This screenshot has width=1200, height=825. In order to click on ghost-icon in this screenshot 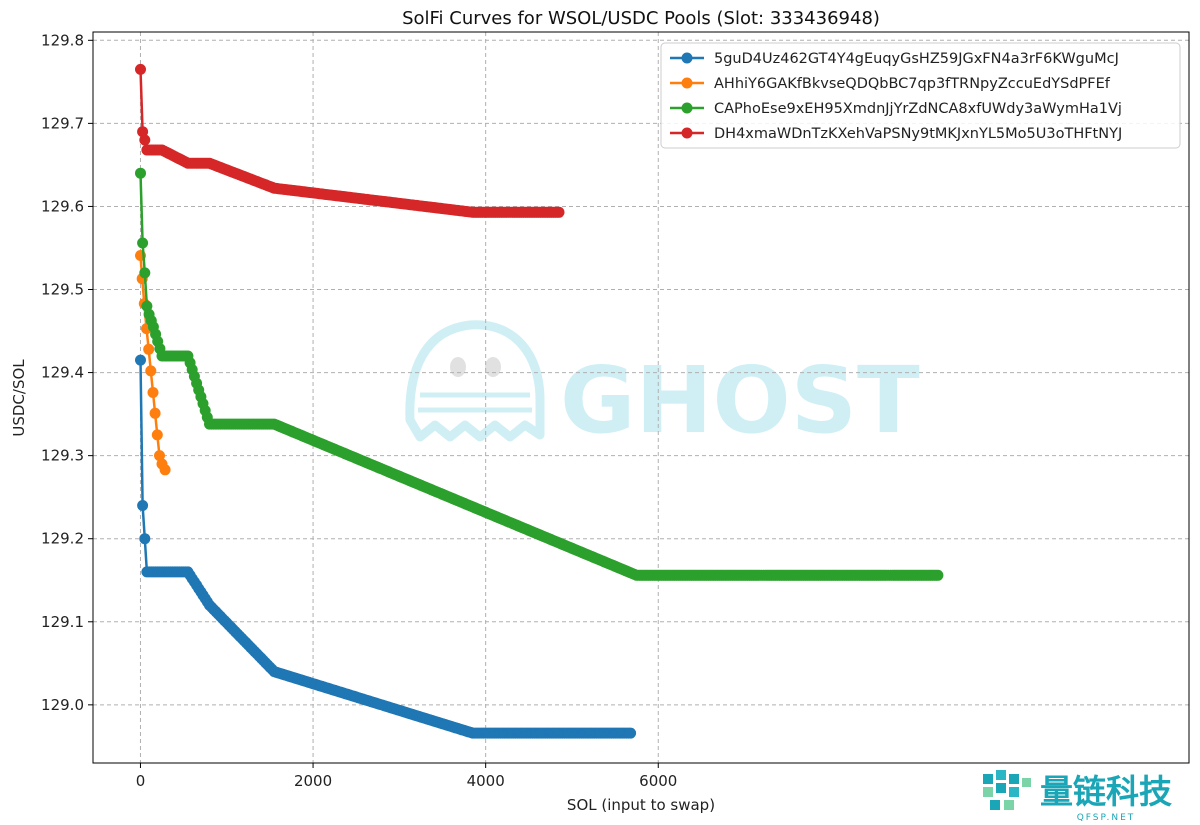, I will do `click(475, 381)`.